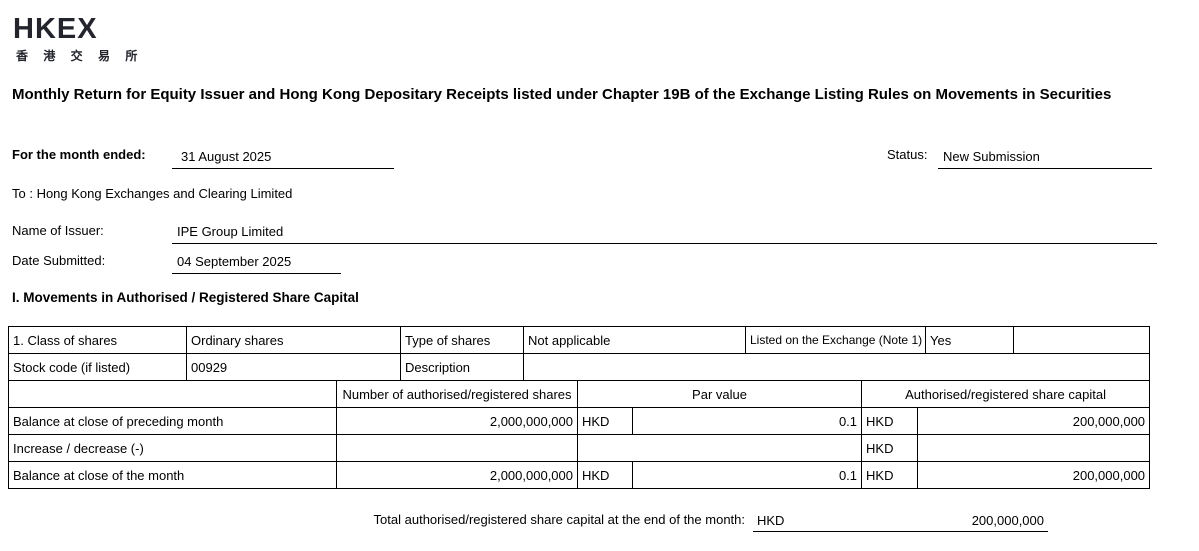  I want to click on shares-value, so click(457, 448).